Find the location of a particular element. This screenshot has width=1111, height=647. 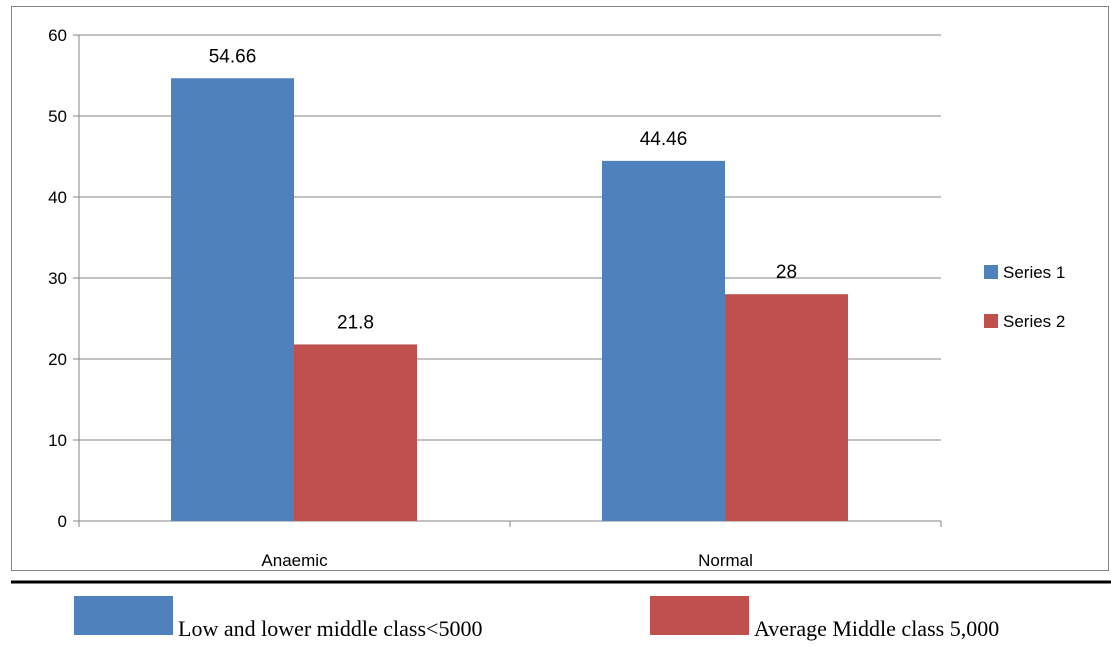

bar-series-2-anaemic is located at coordinates (355, 432).